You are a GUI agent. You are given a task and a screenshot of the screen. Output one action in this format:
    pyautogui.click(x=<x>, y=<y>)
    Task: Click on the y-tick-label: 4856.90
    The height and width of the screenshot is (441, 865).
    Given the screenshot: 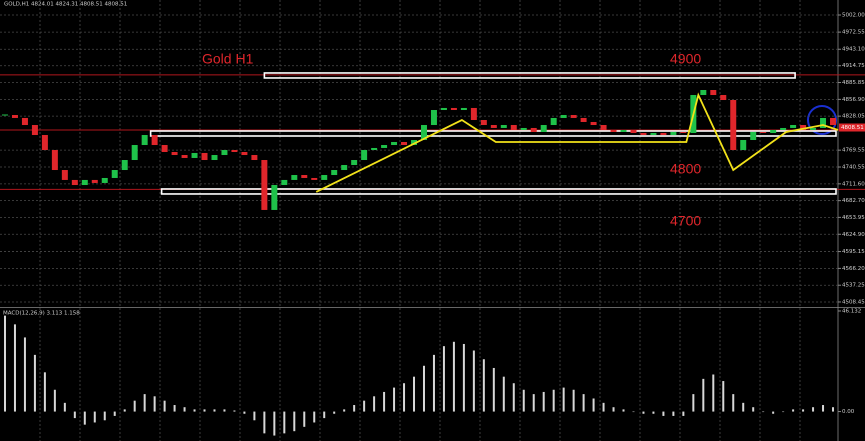 What is the action you would take?
    pyautogui.click(x=853, y=100)
    